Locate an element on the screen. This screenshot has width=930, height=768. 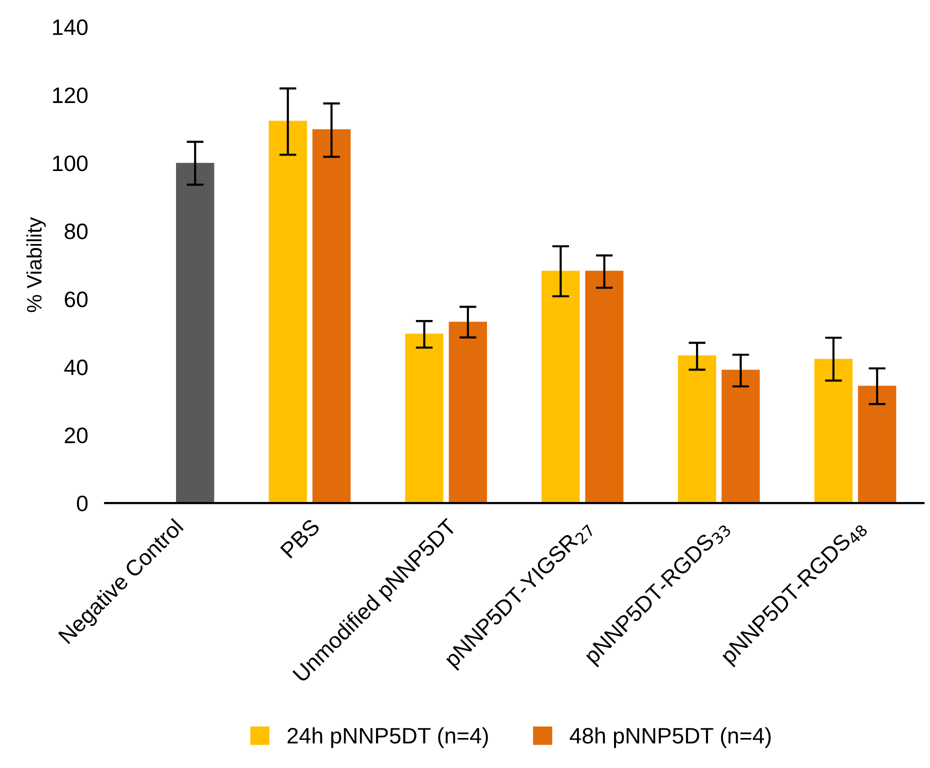
y-tick-label: 120 is located at coordinates (70, 95).